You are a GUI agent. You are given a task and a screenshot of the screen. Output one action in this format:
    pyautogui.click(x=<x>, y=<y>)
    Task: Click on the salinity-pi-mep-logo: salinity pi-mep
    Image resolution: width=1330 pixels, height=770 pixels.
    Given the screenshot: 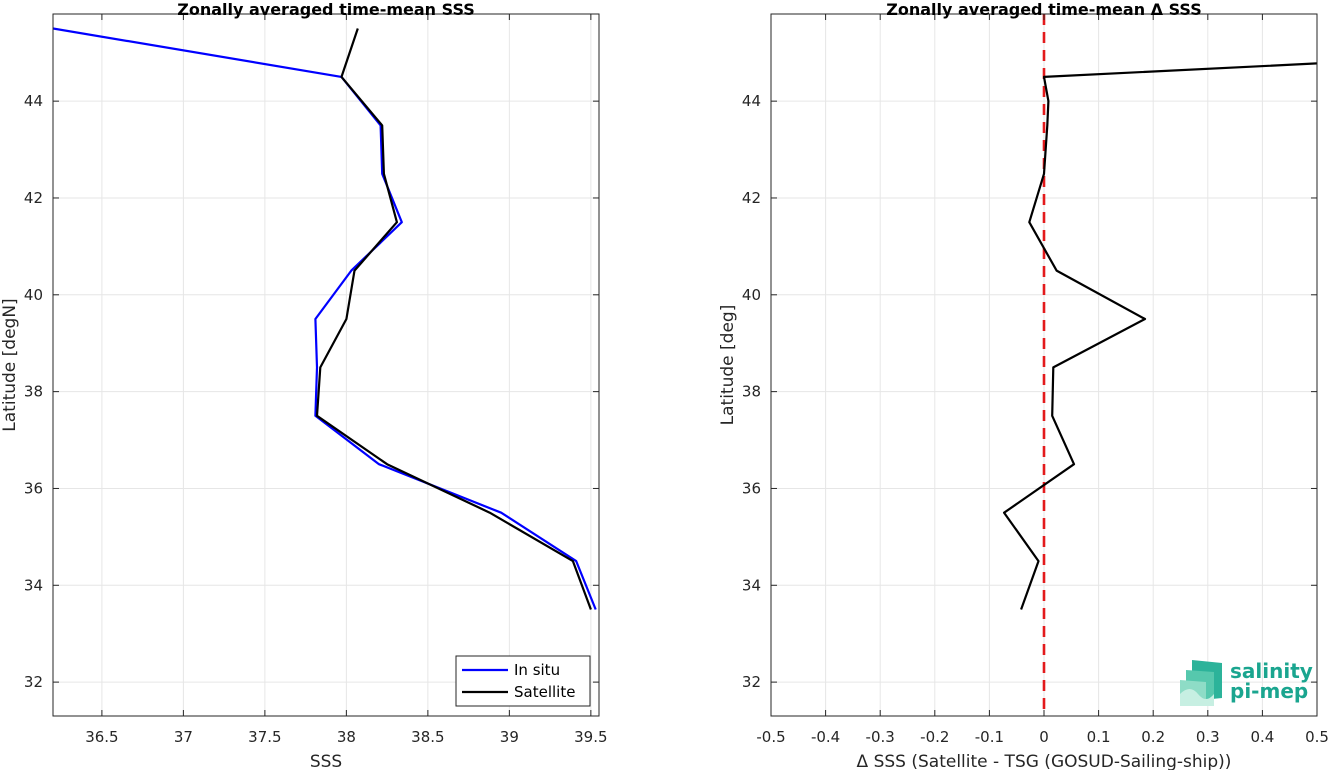 What is the action you would take?
    pyautogui.click(x=1246, y=682)
    